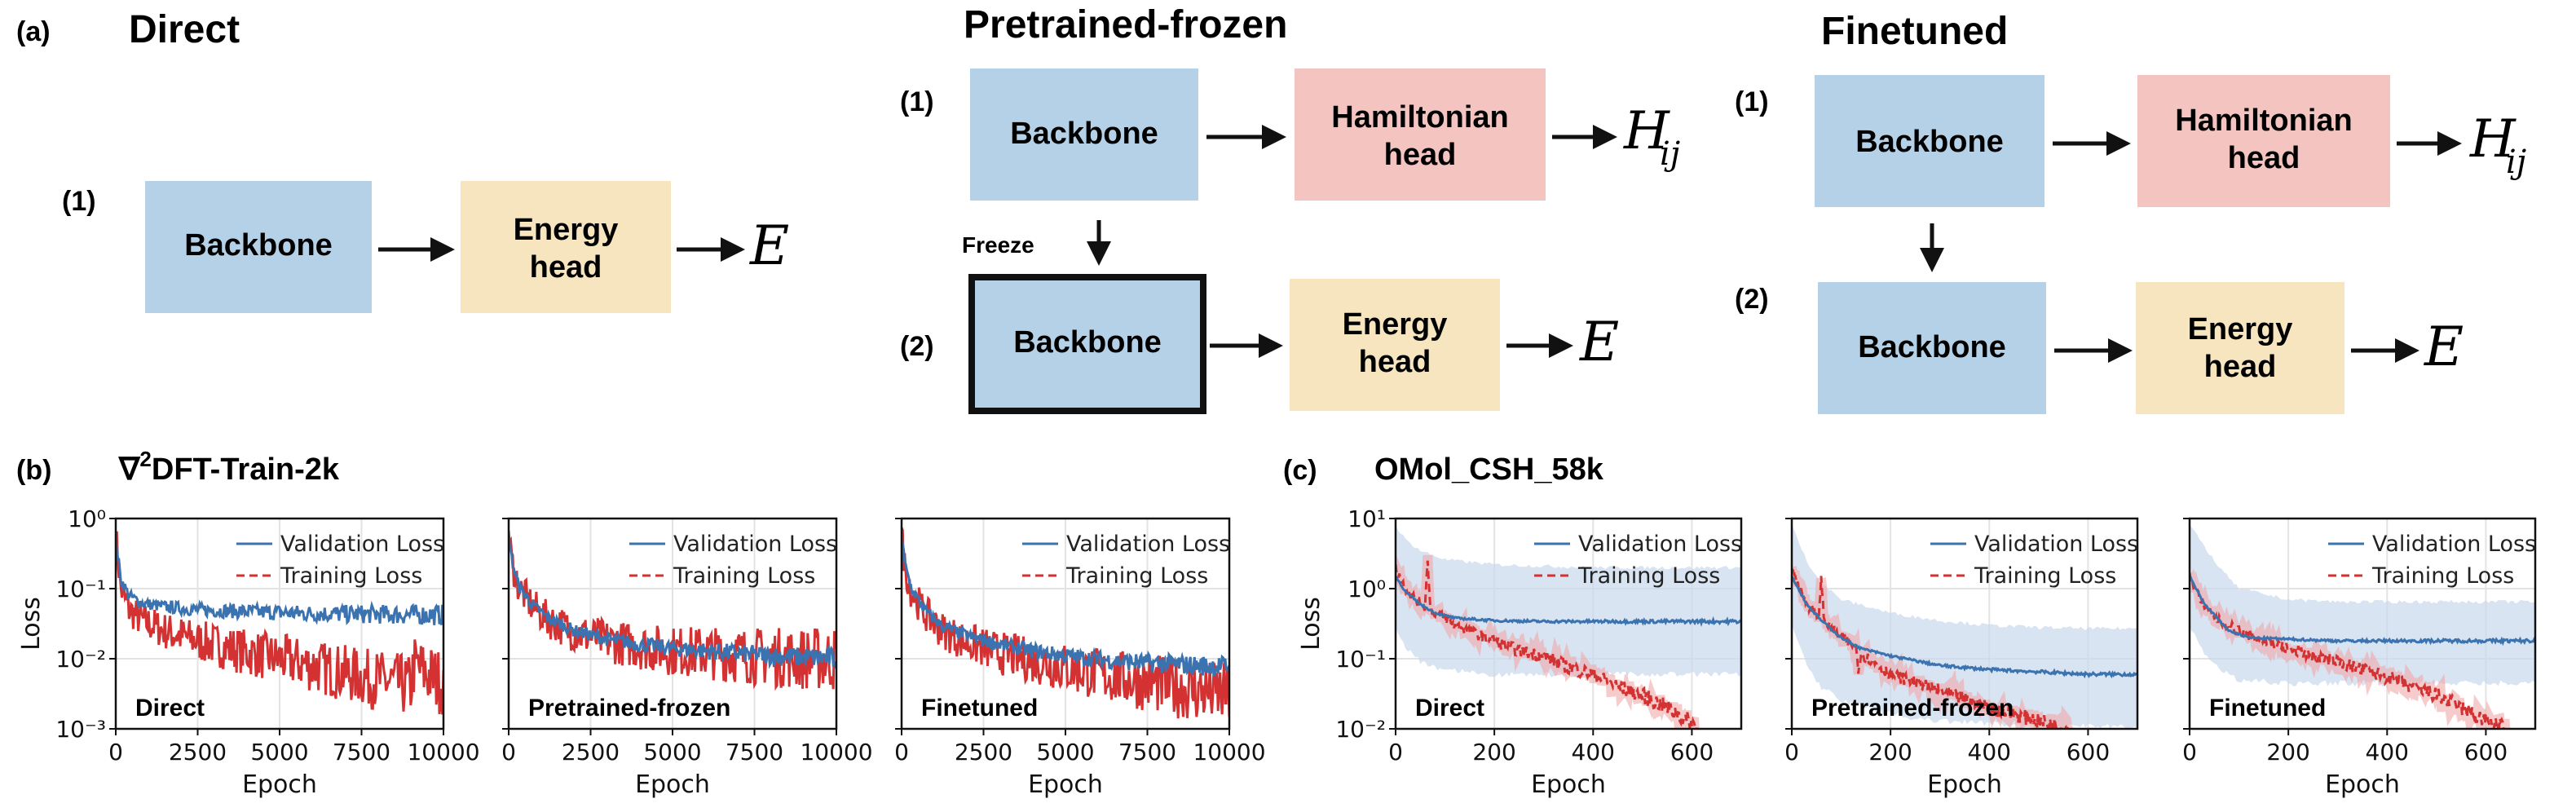  What do you see at coordinates (145, 459) in the screenshot?
I see `panel-b-dataset-sup: 2` at bounding box center [145, 459].